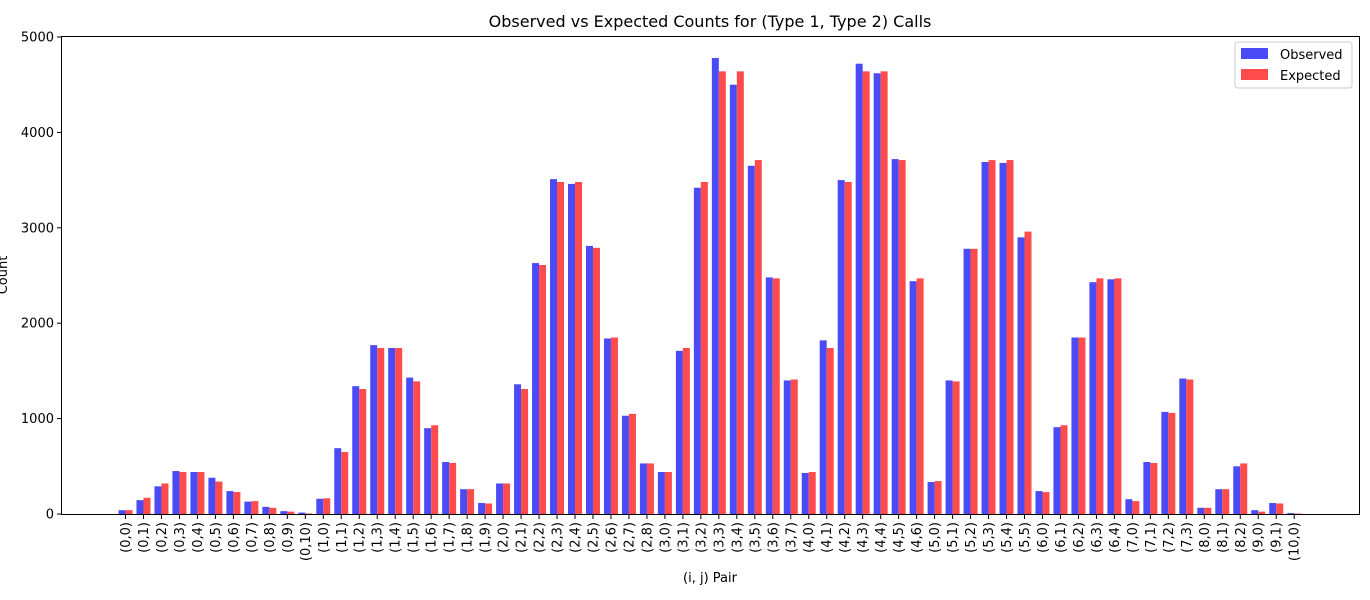  I want to click on x-tick-label-3: (0,3), so click(180, 537).